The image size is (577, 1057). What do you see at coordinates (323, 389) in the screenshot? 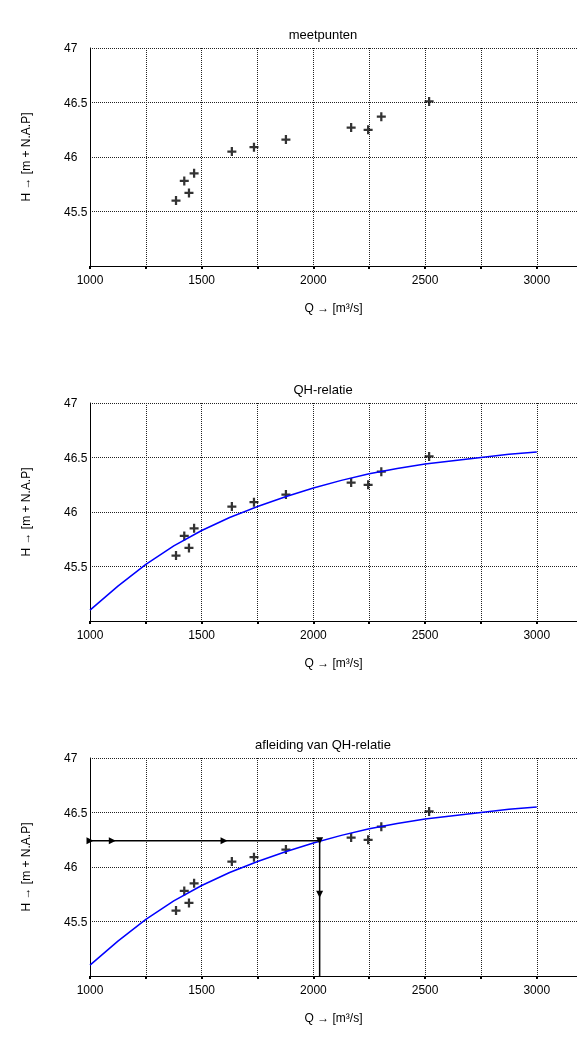
I see `chart-title: QH-relatie` at bounding box center [323, 389].